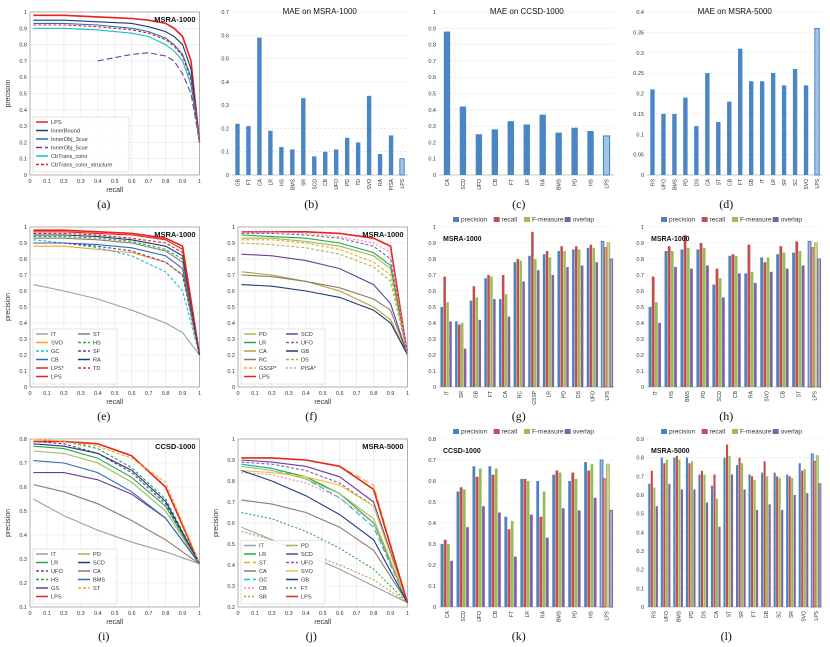  Describe the element at coordinates (518, 416) in the screenshot. I see `panel-caption: (g)` at that location.